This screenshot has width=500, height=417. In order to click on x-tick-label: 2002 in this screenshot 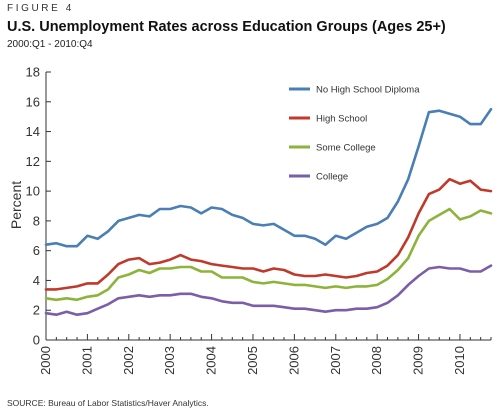, I will do `click(128, 360)`.